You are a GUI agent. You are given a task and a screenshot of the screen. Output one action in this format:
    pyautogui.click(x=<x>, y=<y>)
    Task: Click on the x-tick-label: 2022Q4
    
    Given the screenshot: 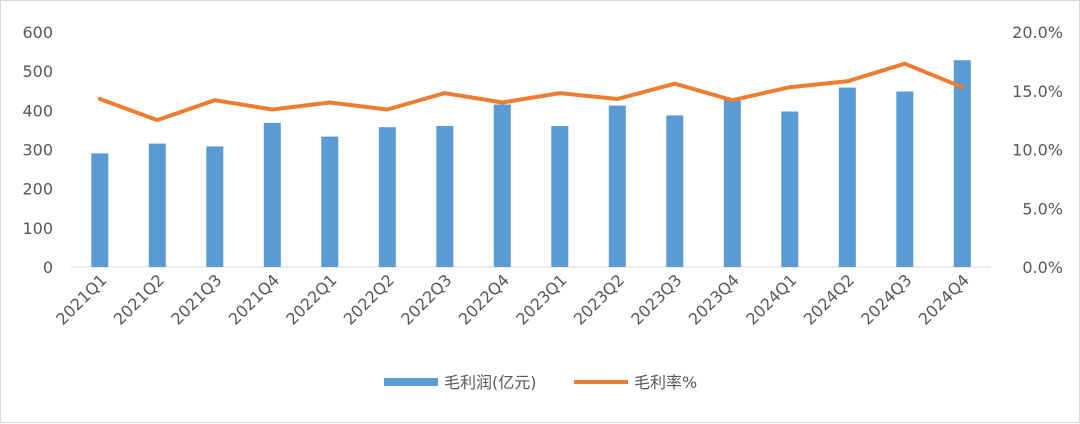 What is the action you would take?
    pyautogui.click(x=484, y=299)
    